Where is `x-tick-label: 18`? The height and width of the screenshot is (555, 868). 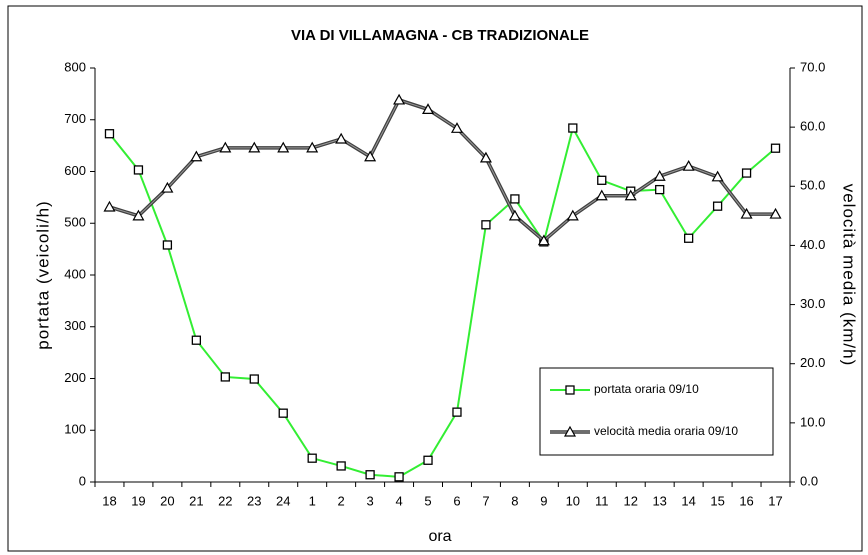 x-tick-label: 18 is located at coordinates (109, 500).